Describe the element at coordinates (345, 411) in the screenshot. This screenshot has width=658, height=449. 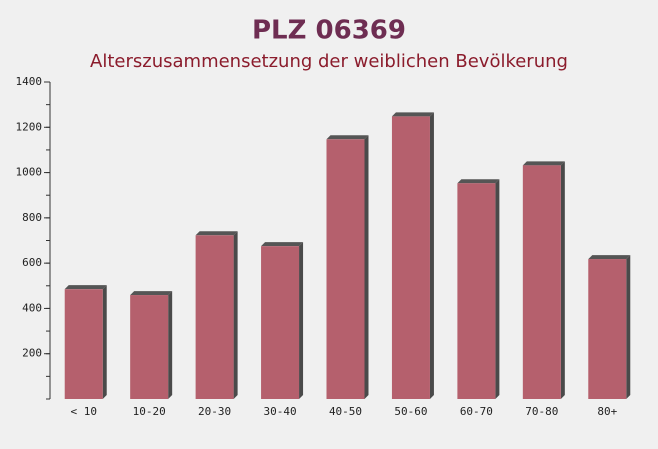
I see `x-tick-label: 40-50` at that location.